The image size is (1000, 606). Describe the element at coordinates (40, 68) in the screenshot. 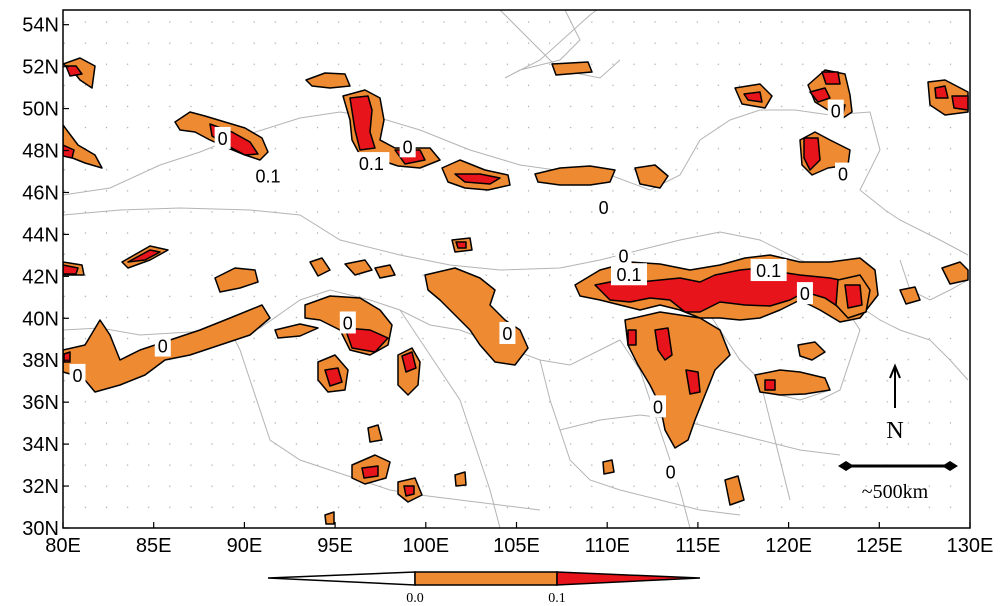

I see `y-tick-label: 52N` at that location.